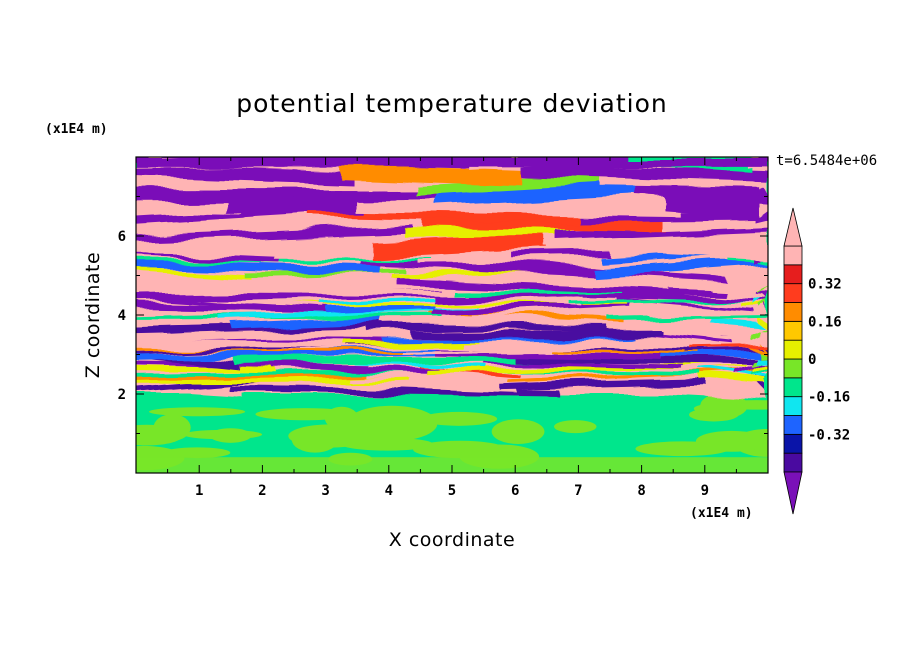  Describe the element at coordinates (793, 227) in the screenshot. I see `colorbar-top-triangle` at that location.